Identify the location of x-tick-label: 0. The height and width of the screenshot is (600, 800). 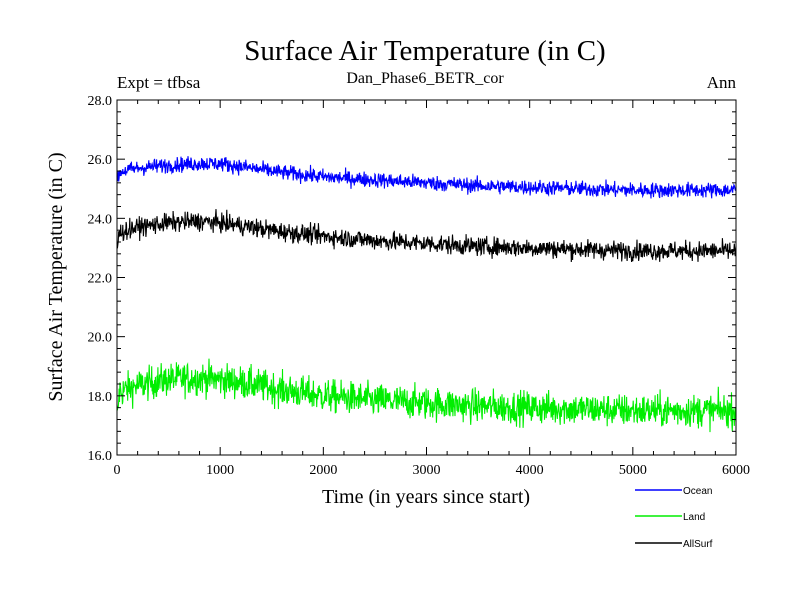
(117, 470).